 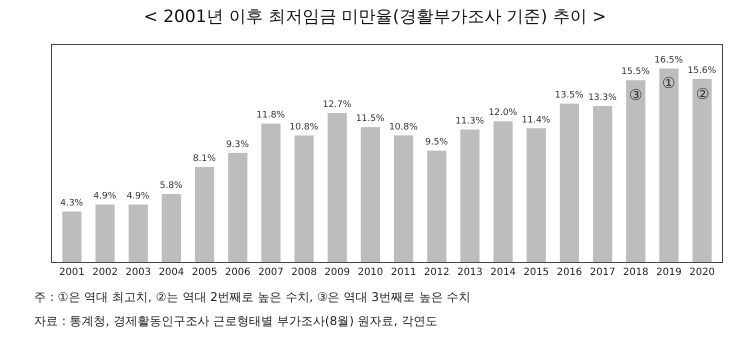 I want to click on x-tick-label: 2006, so click(x=237, y=272).